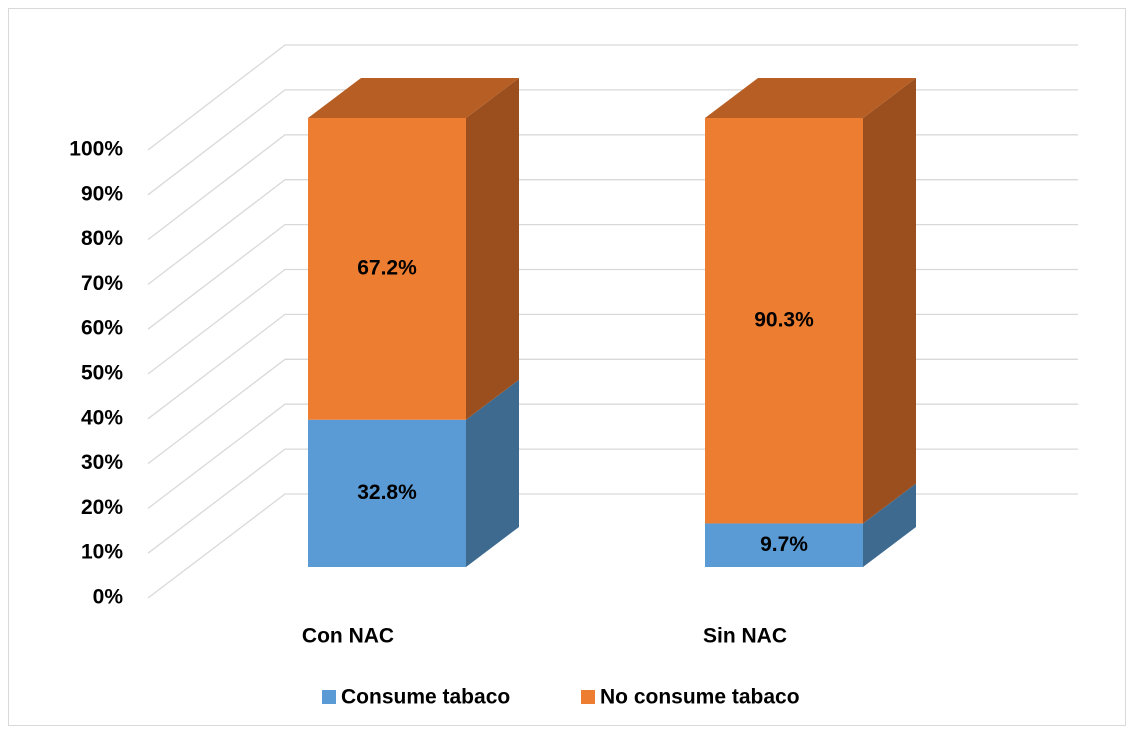  Describe the element at coordinates (96, 149) in the screenshot. I see `y-tick-label: 100%` at that location.